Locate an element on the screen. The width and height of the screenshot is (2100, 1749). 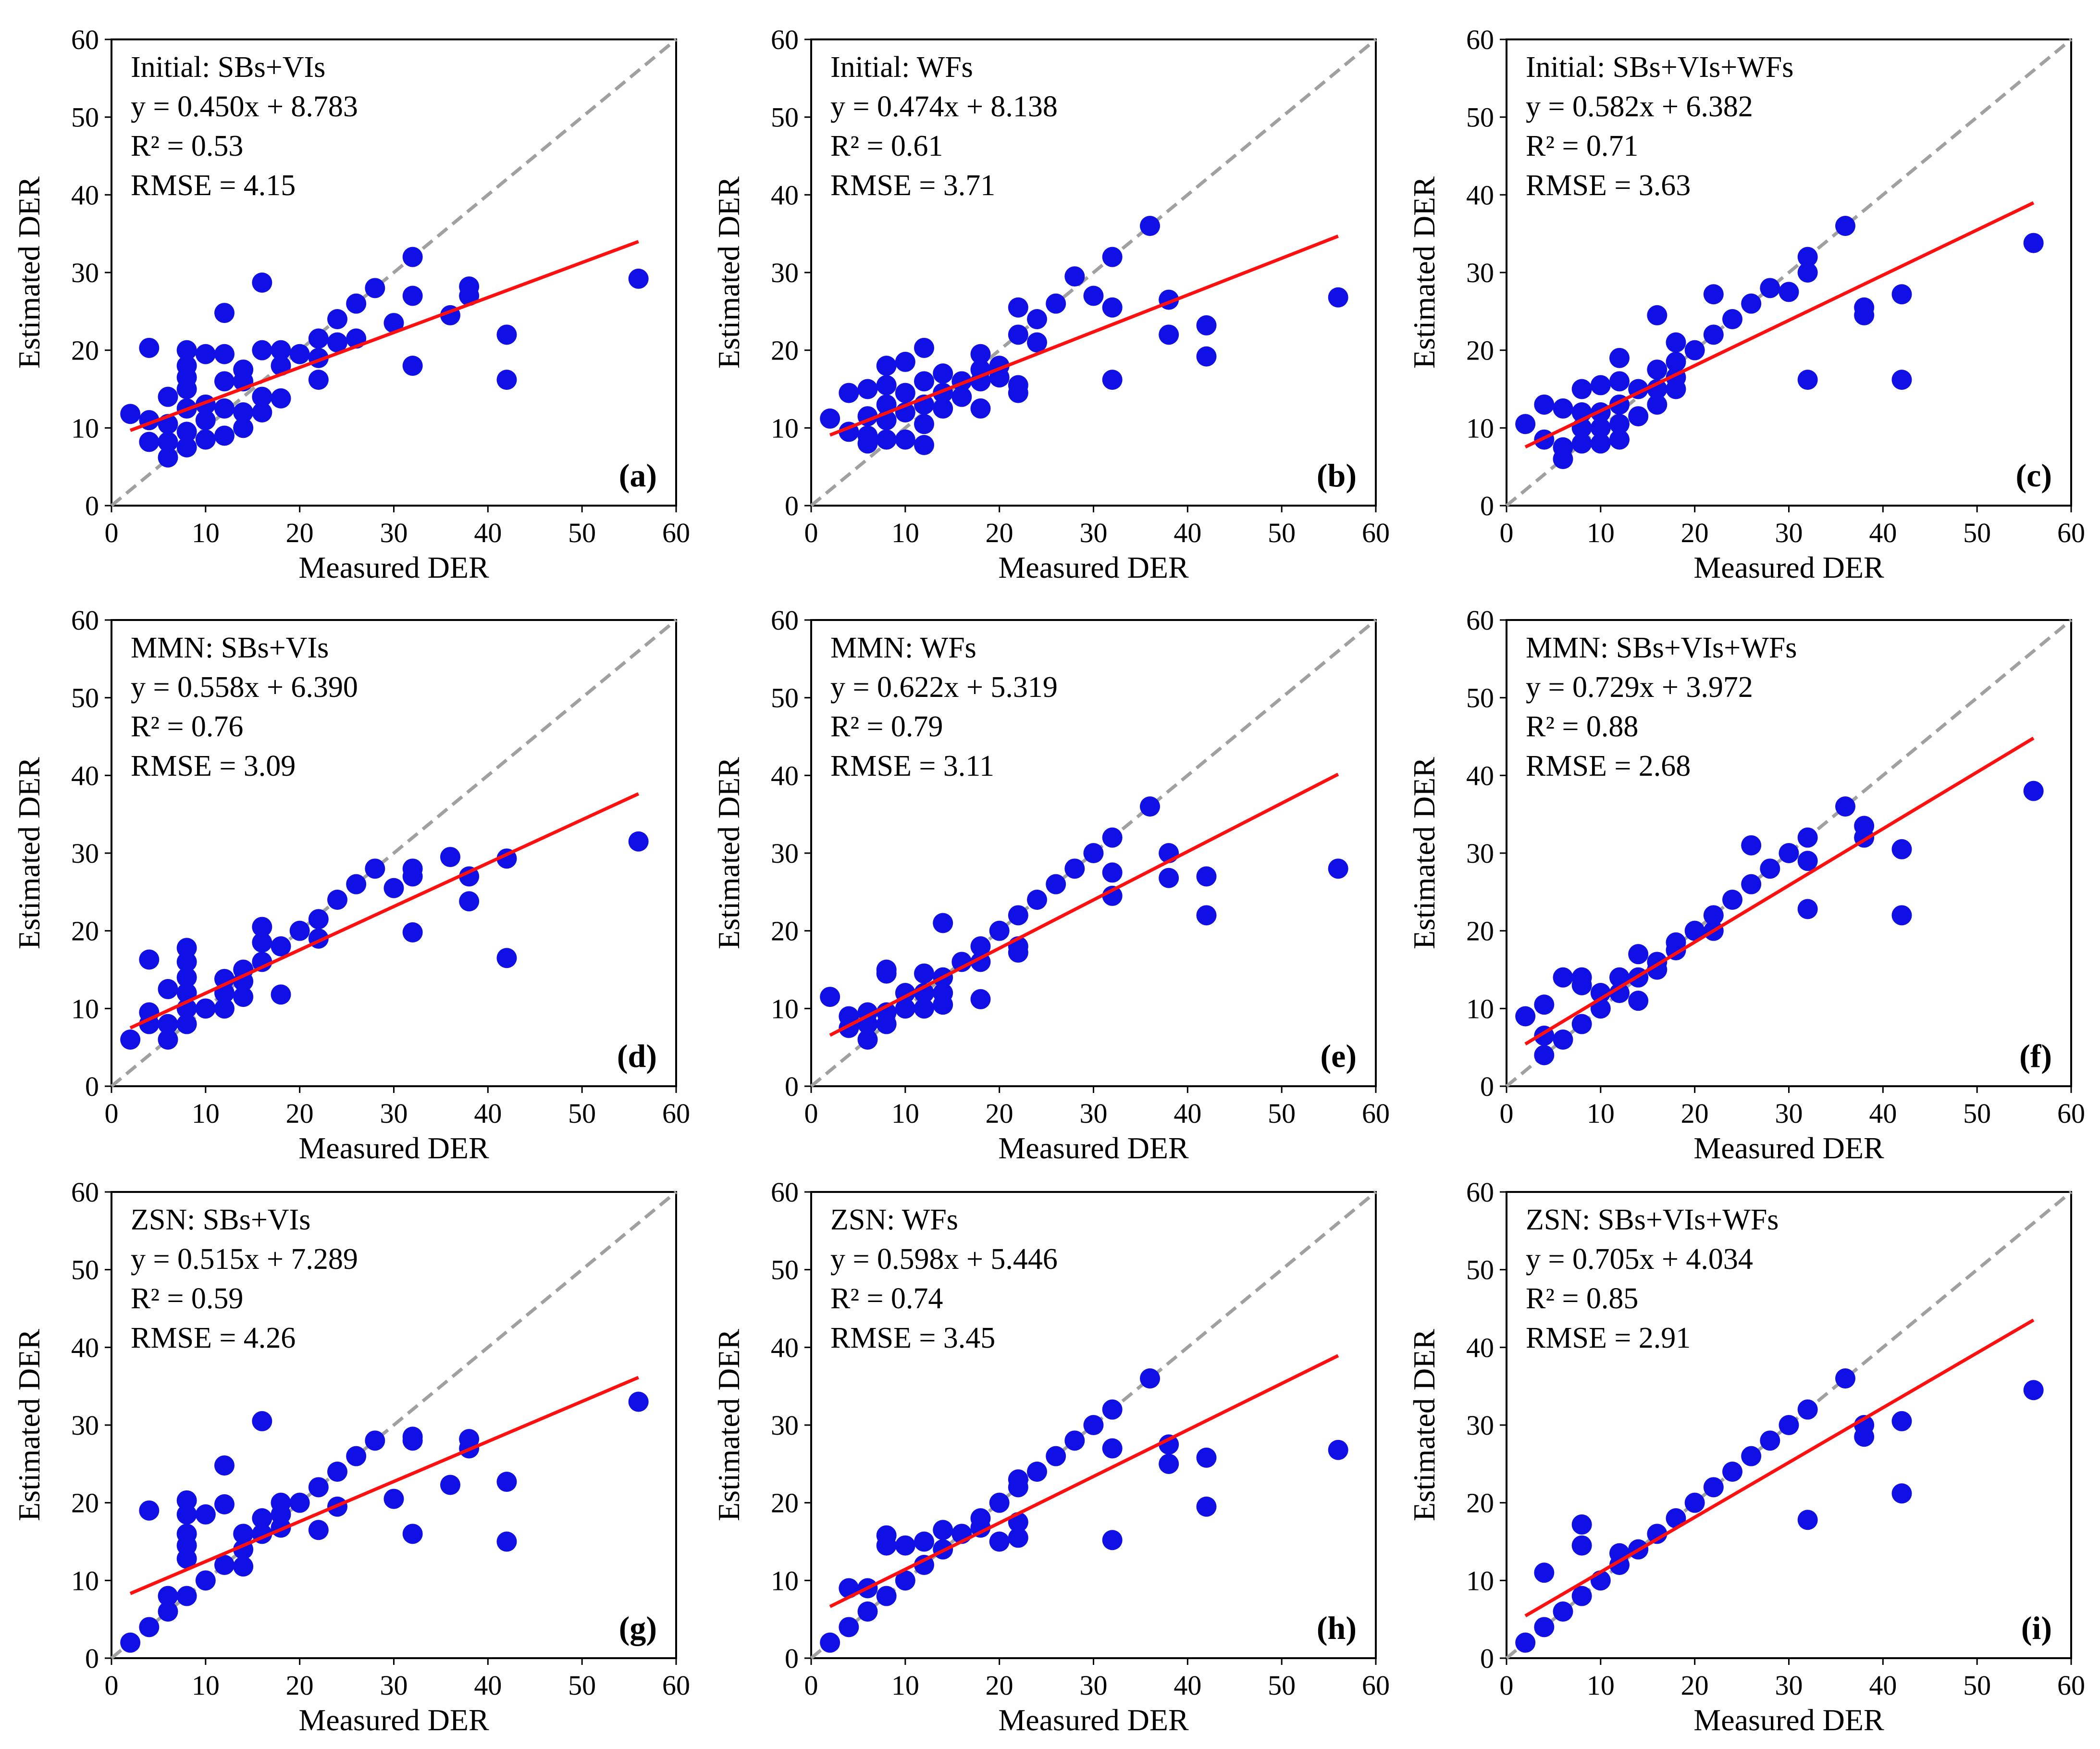
rmse: RMSE = 4.26 is located at coordinates (214, 1338).